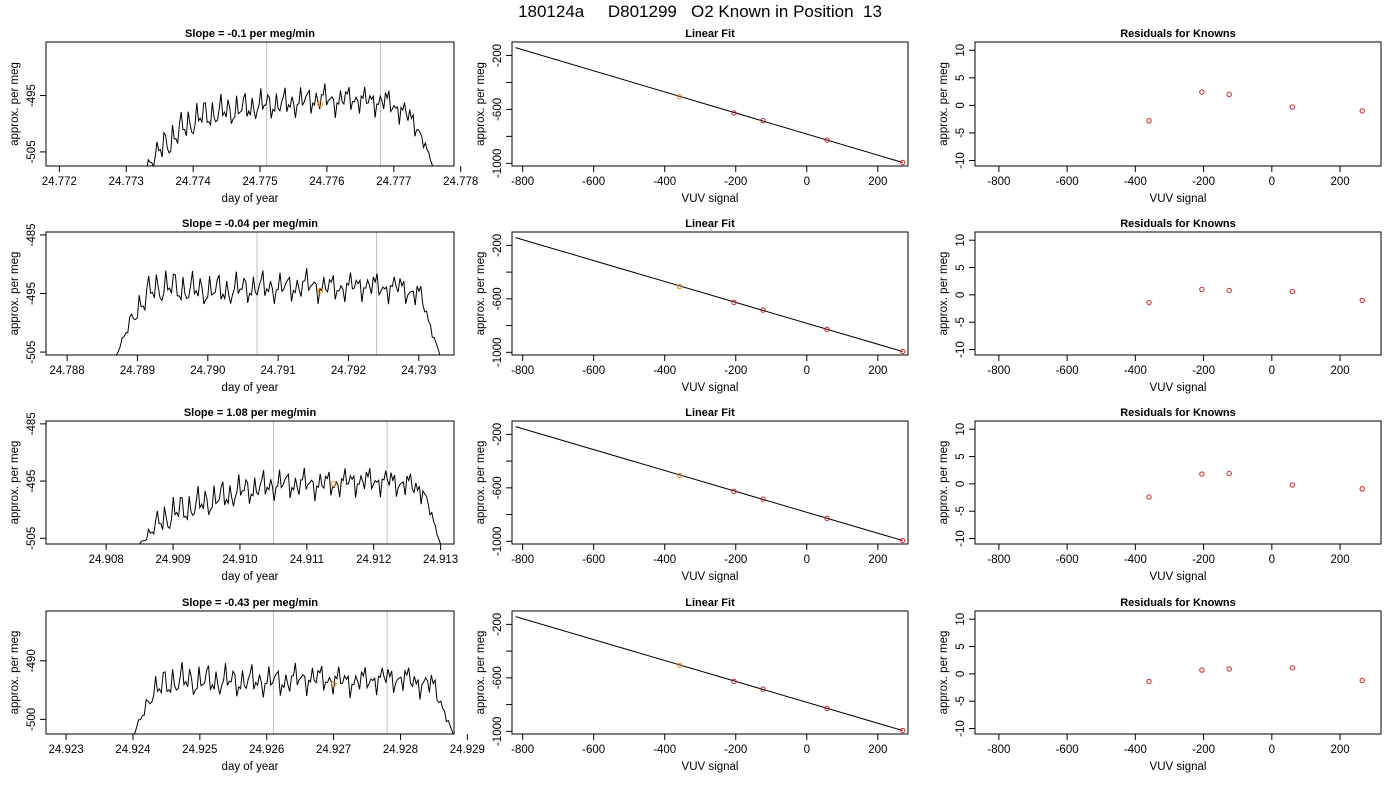  Describe the element at coordinates (250, 413) in the screenshot. I see `panel-title: Slope = 1.08 per meg/min` at that location.